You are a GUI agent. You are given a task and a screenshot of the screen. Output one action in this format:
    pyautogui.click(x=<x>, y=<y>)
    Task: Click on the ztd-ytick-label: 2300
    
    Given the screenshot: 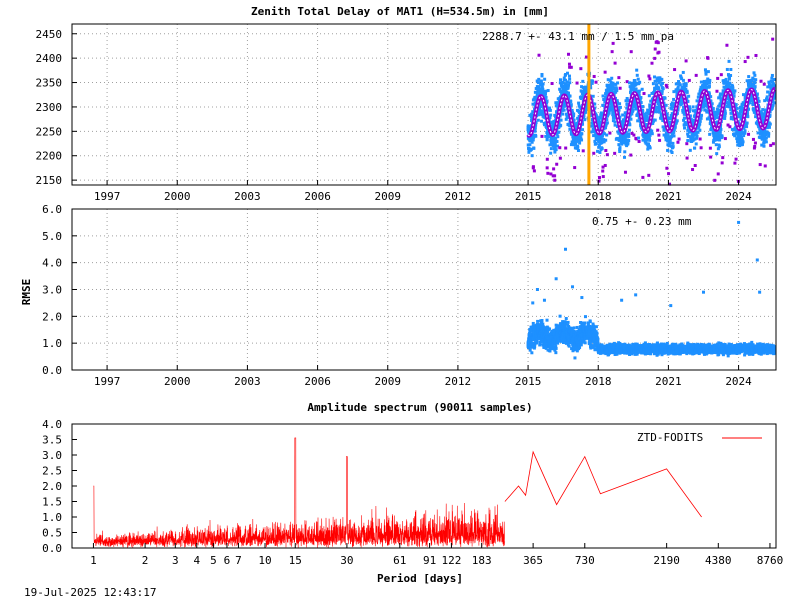 What is the action you would take?
    pyautogui.click(x=49, y=107)
    